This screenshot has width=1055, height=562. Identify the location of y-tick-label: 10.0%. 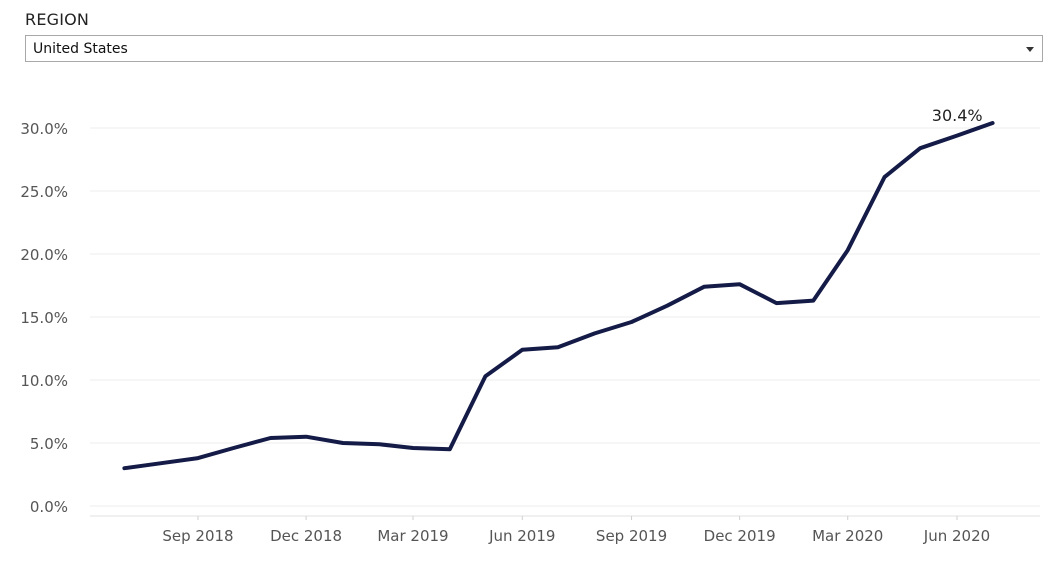
(44, 381).